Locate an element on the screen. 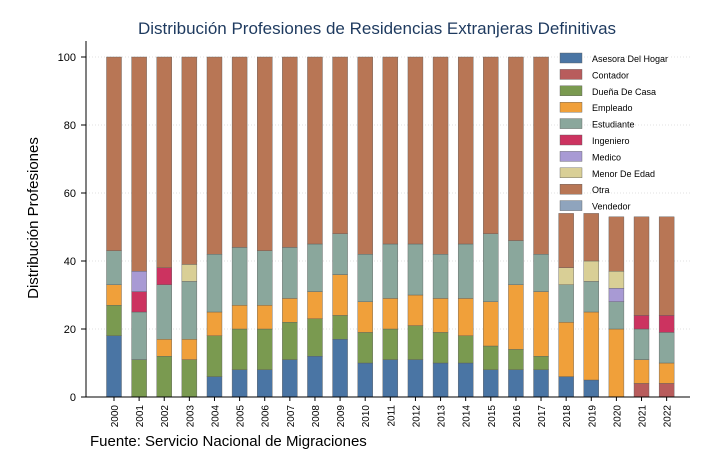 This screenshot has width=709, height=472. x-tick-label: 2020 is located at coordinates (617, 416).